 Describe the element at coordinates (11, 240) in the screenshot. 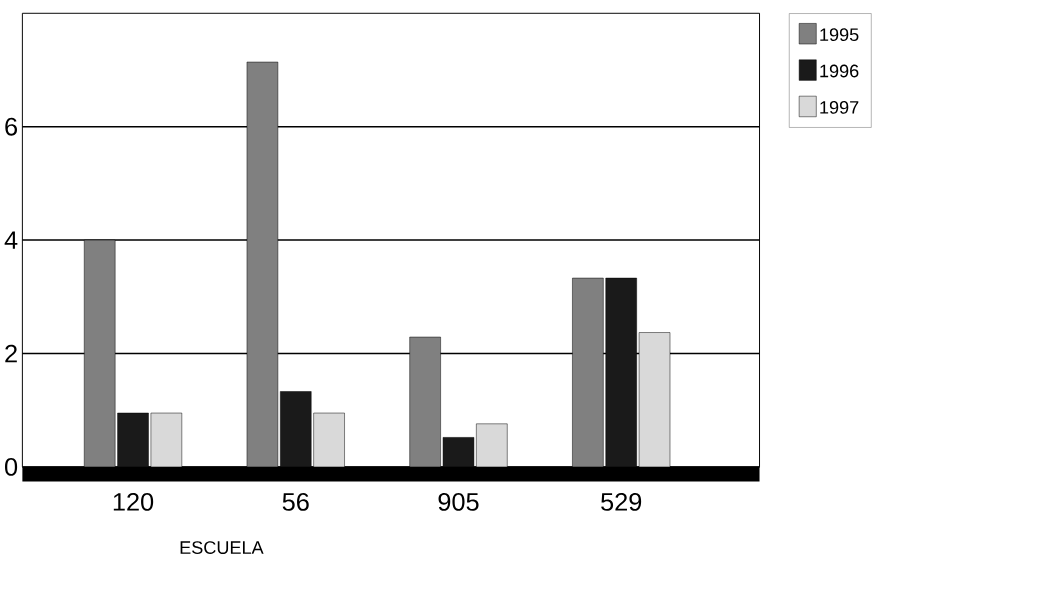

I see `y-tick-label: 4` at that location.